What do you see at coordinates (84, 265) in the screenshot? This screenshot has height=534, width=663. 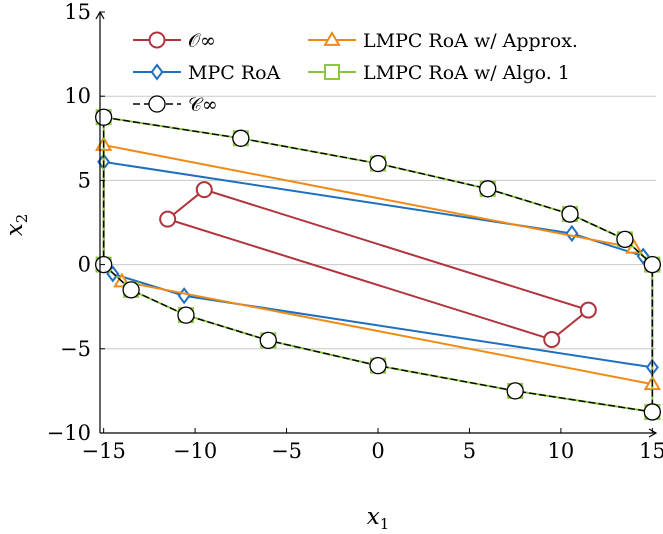 I see `y-tick-label: 0` at bounding box center [84, 265].